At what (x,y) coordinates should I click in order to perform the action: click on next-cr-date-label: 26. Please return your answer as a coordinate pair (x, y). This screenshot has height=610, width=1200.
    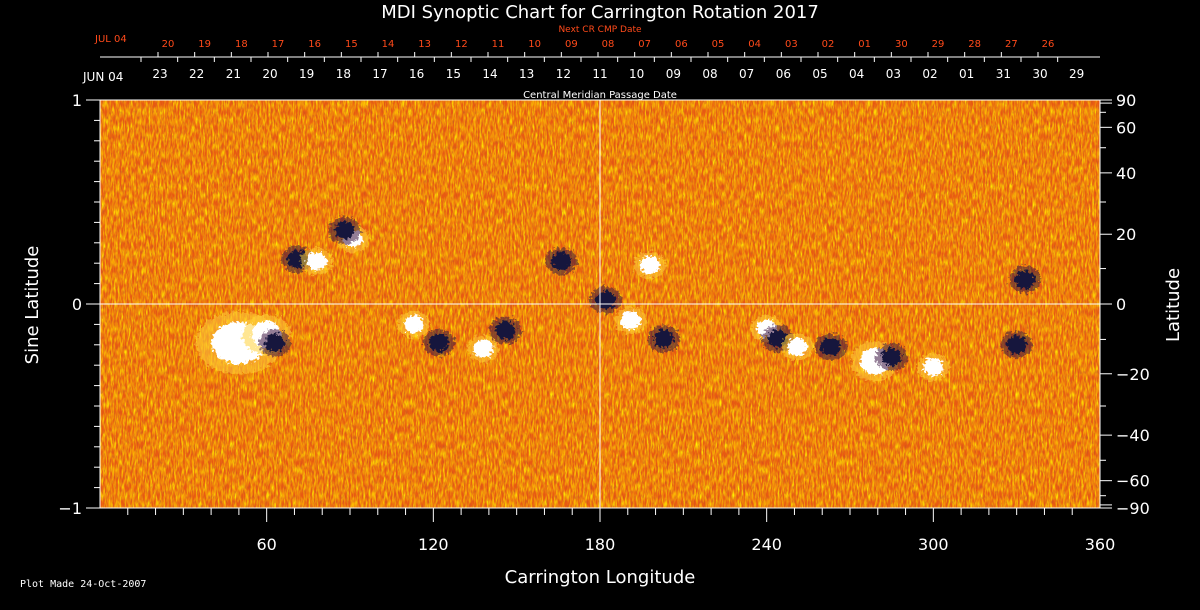
    Looking at the image, I should click on (1048, 44).